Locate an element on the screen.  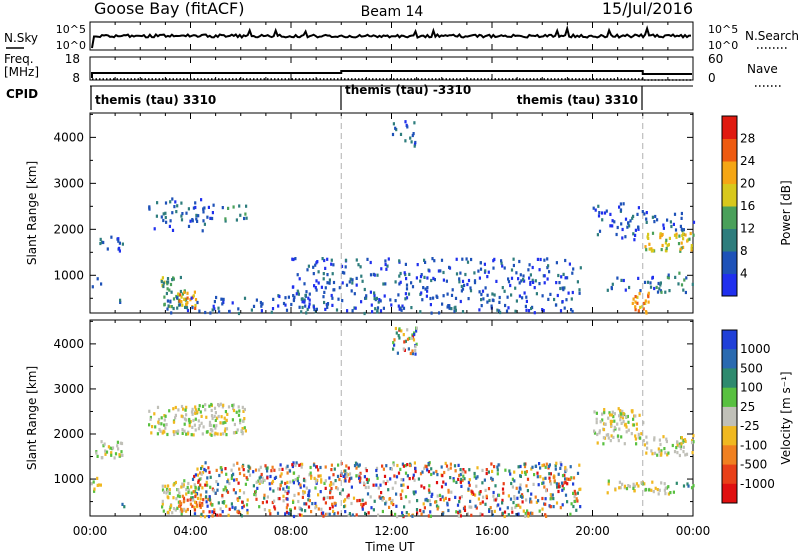
power-colorbar-swatch is located at coordinates (729, 285).